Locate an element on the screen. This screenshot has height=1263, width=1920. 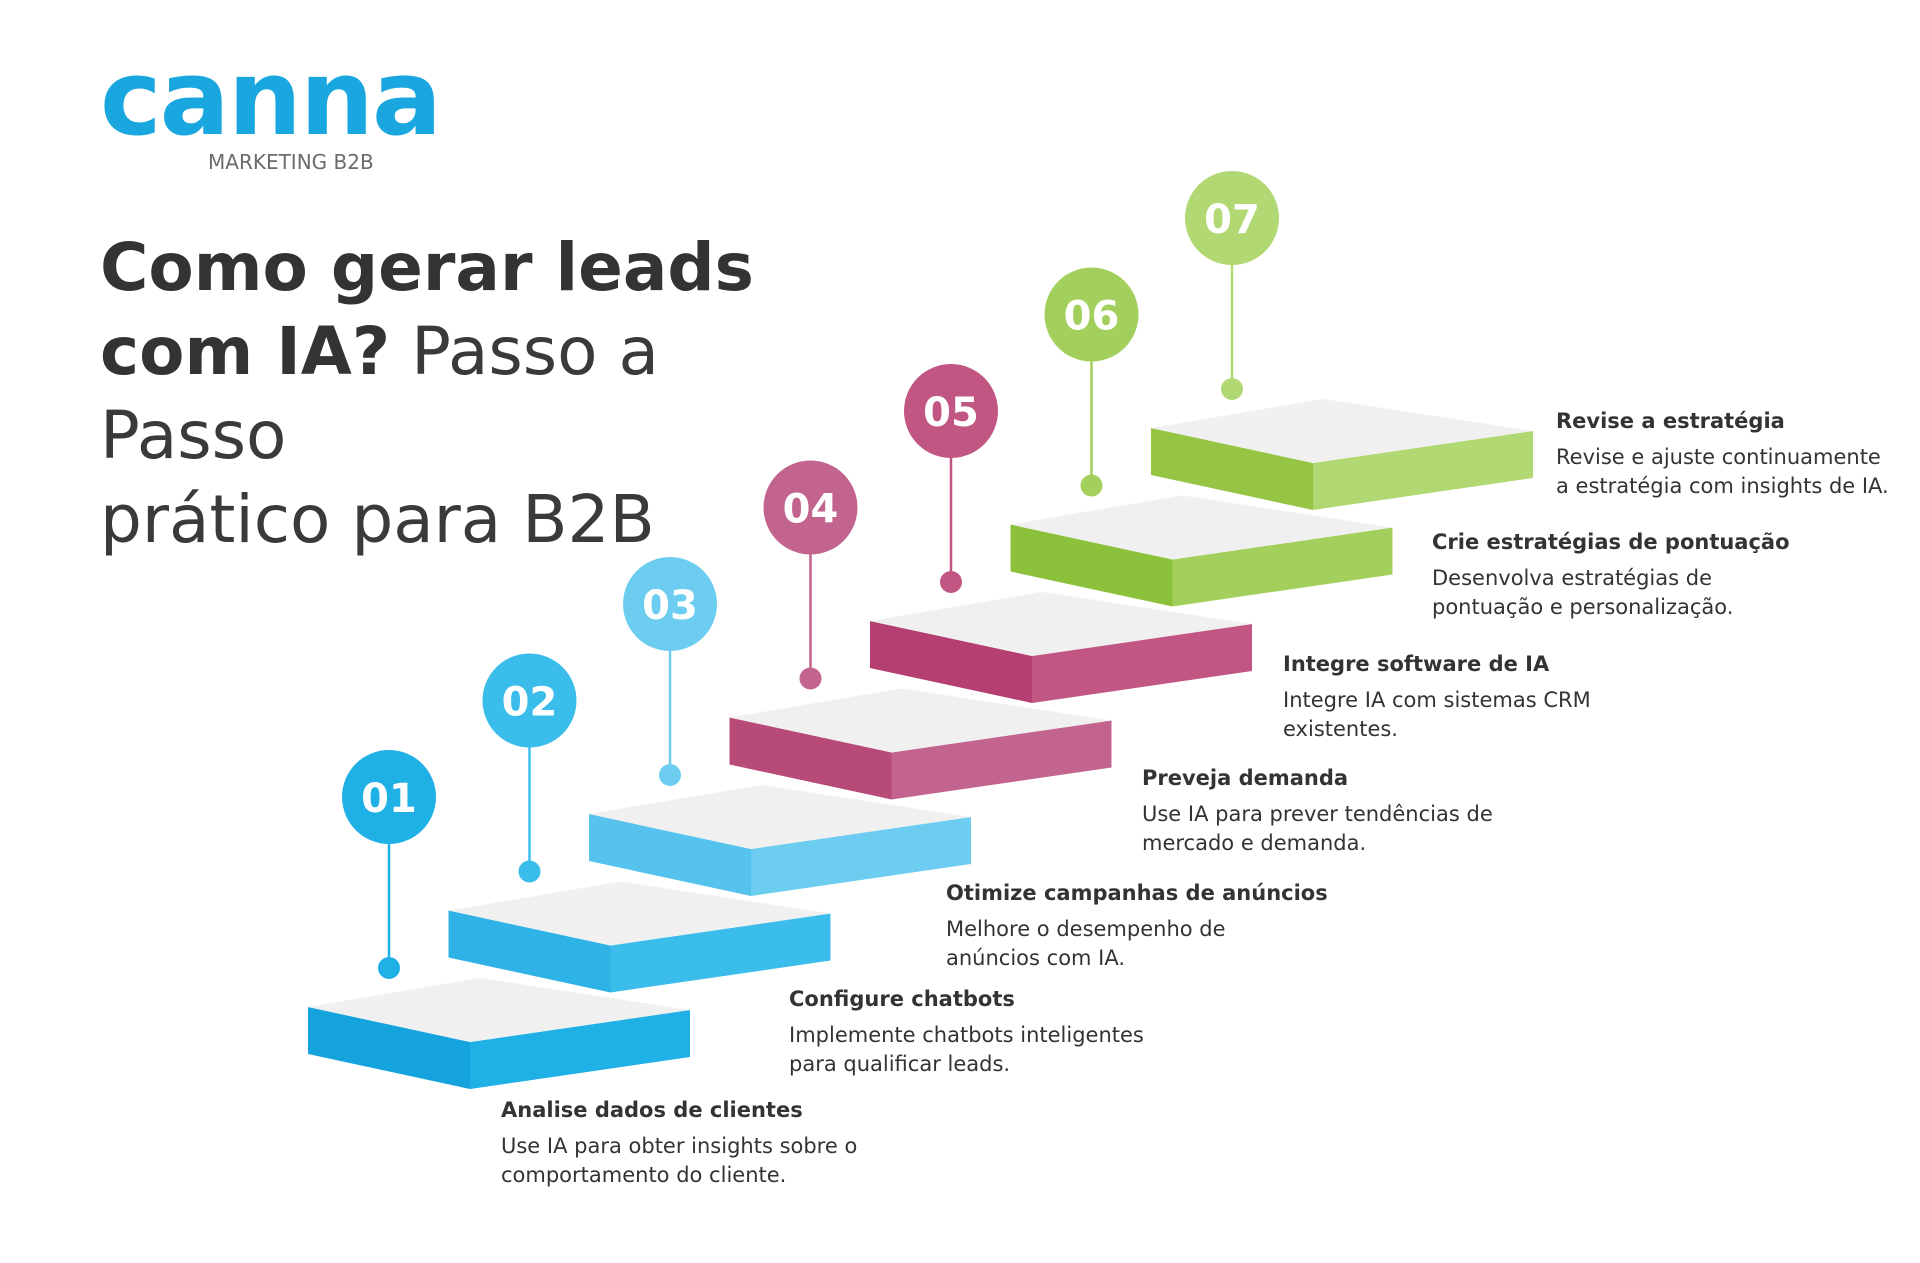
step-number-label: 01 is located at coordinates (389, 799).